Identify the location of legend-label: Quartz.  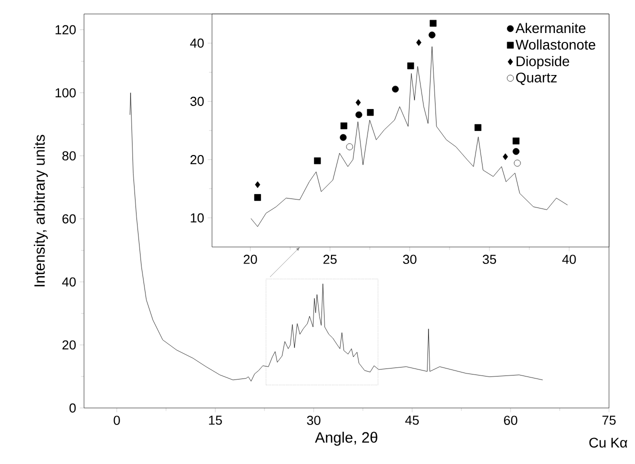
(536, 78).